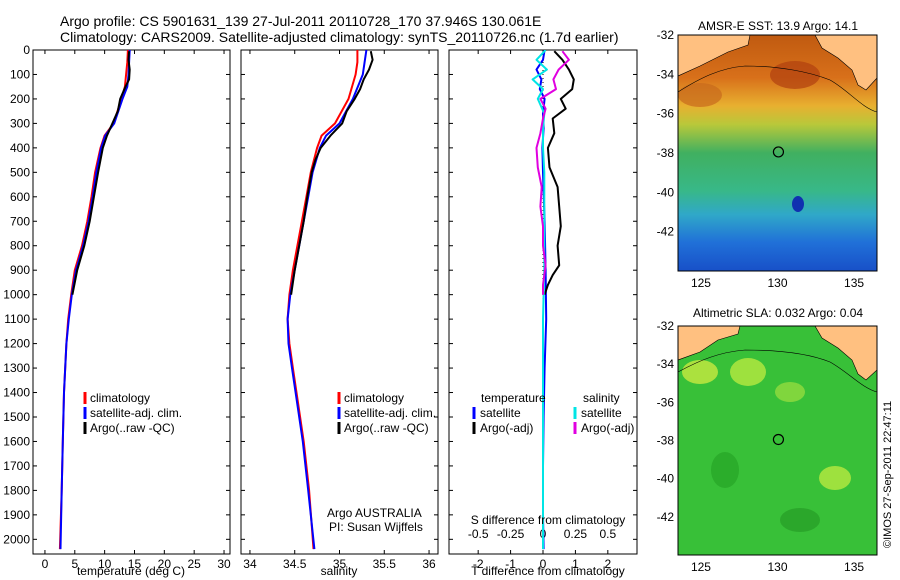 The width and height of the screenshot is (900, 580). What do you see at coordinates (195, 564) in the screenshot?
I see `x-tick-label: 25` at bounding box center [195, 564].